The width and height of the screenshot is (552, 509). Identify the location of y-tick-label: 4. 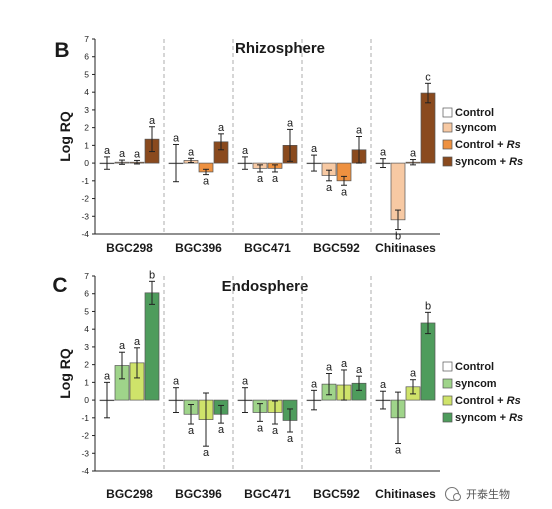
(86, 329).